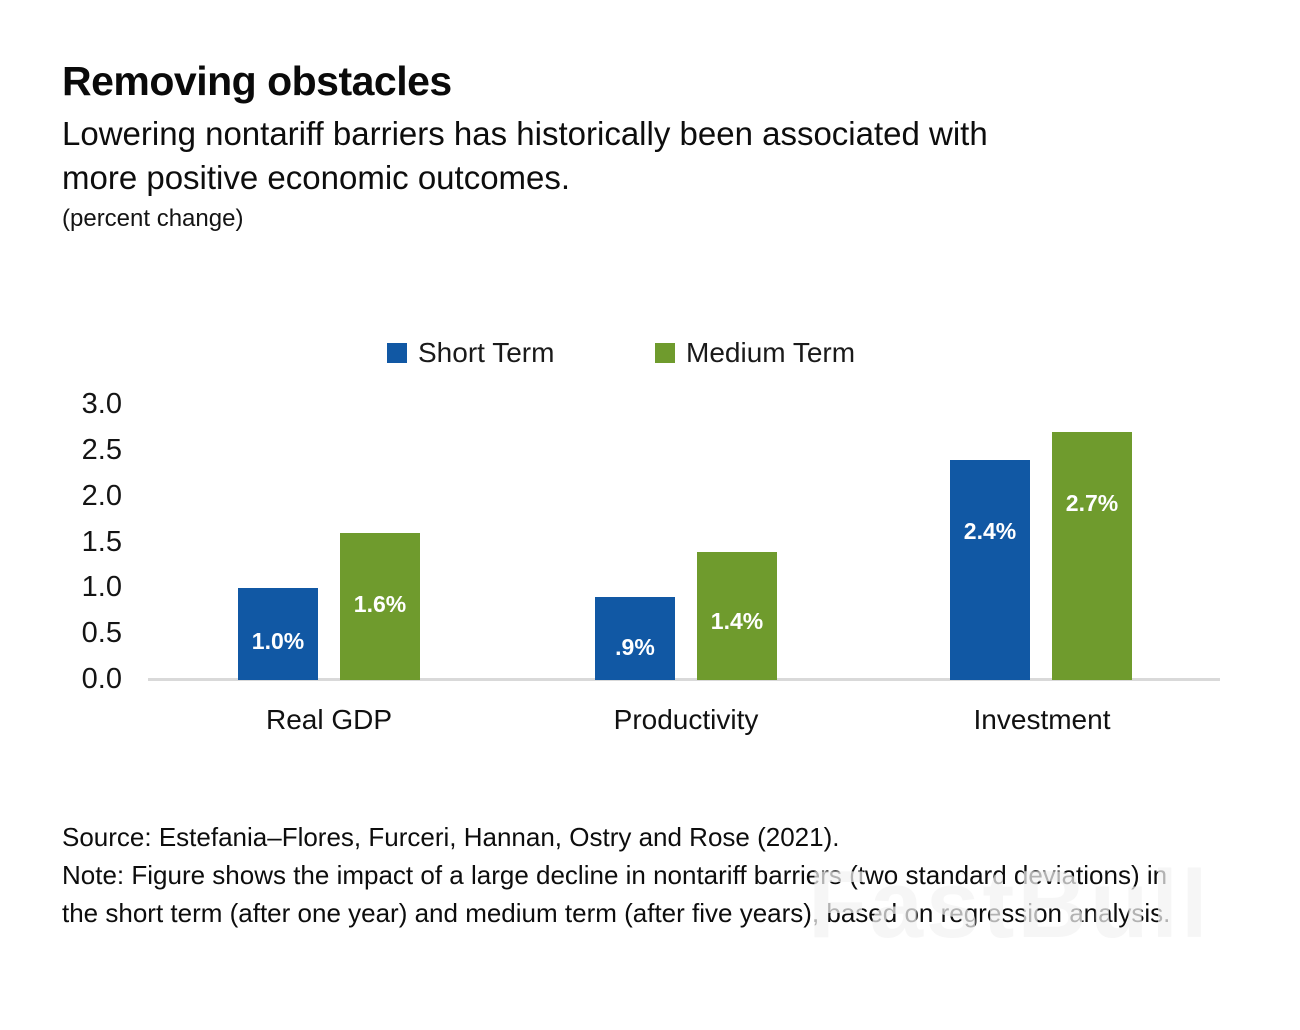 The height and width of the screenshot is (1030, 1300). Describe the element at coordinates (101, 404) in the screenshot. I see `y-axis-tick-3.0: 3.0` at that location.